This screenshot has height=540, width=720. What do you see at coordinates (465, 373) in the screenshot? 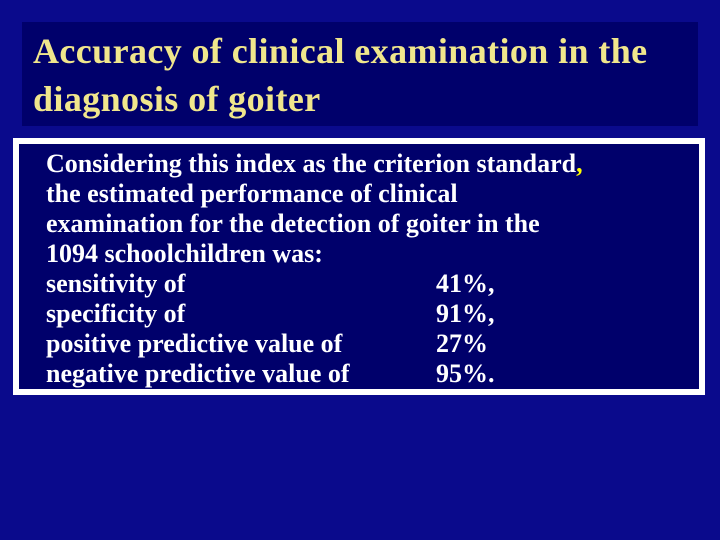
I see `metric-value-npv: 95%.` at bounding box center [465, 373].